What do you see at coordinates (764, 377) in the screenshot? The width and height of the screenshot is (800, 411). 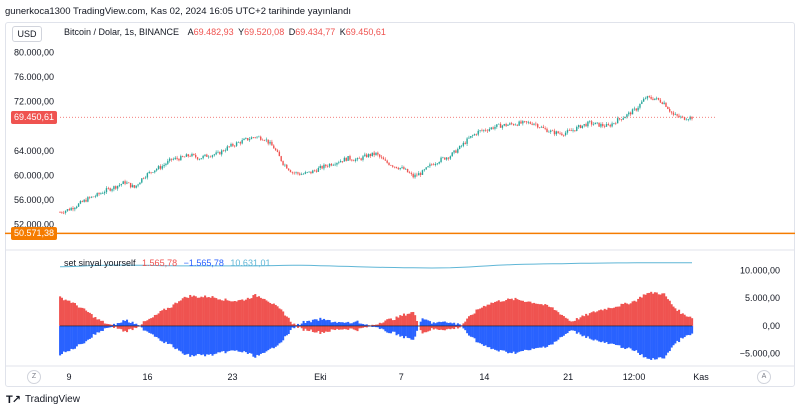 I see `auto-scale-button: A` at bounding box center [764, 377].